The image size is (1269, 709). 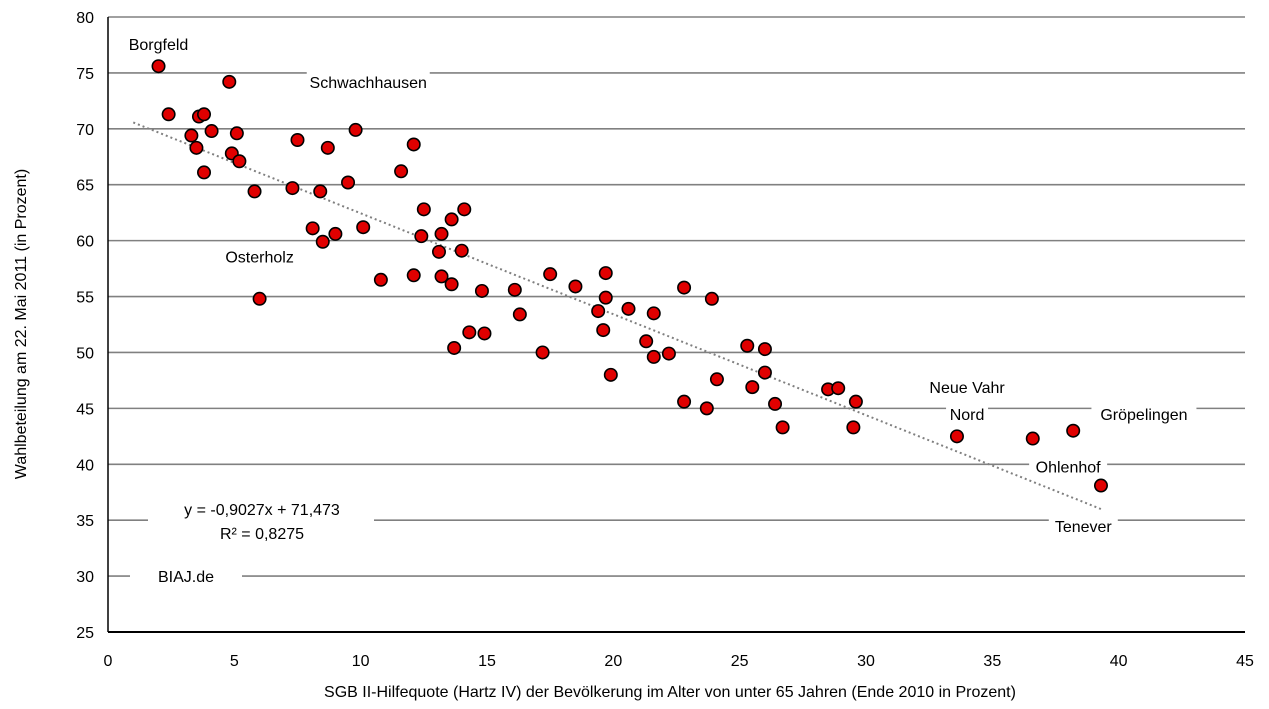 I want to click on y-tick-label: 45, so click(x=85, y=409).